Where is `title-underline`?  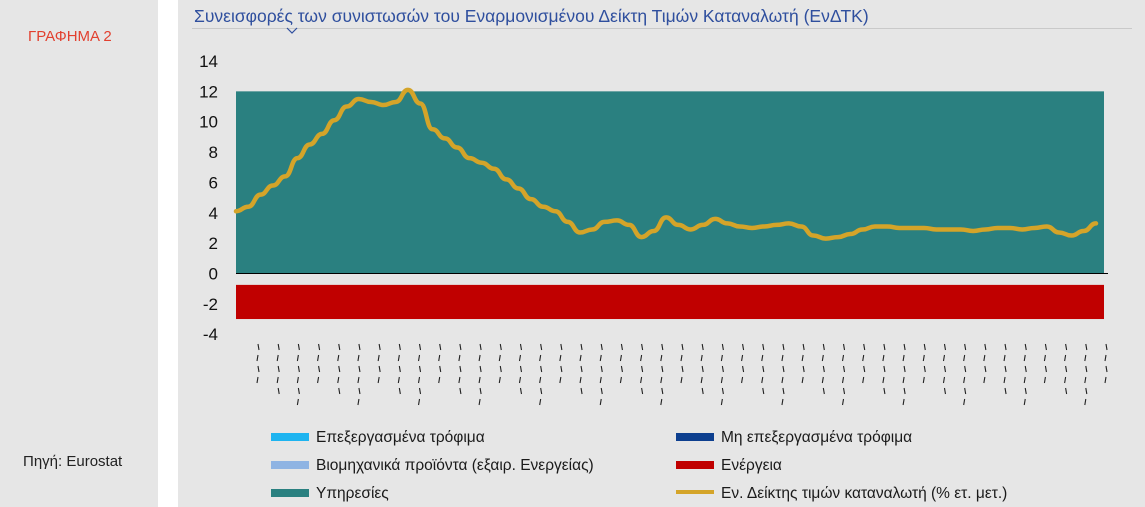 title-underline is located at coordinates (662, 28).